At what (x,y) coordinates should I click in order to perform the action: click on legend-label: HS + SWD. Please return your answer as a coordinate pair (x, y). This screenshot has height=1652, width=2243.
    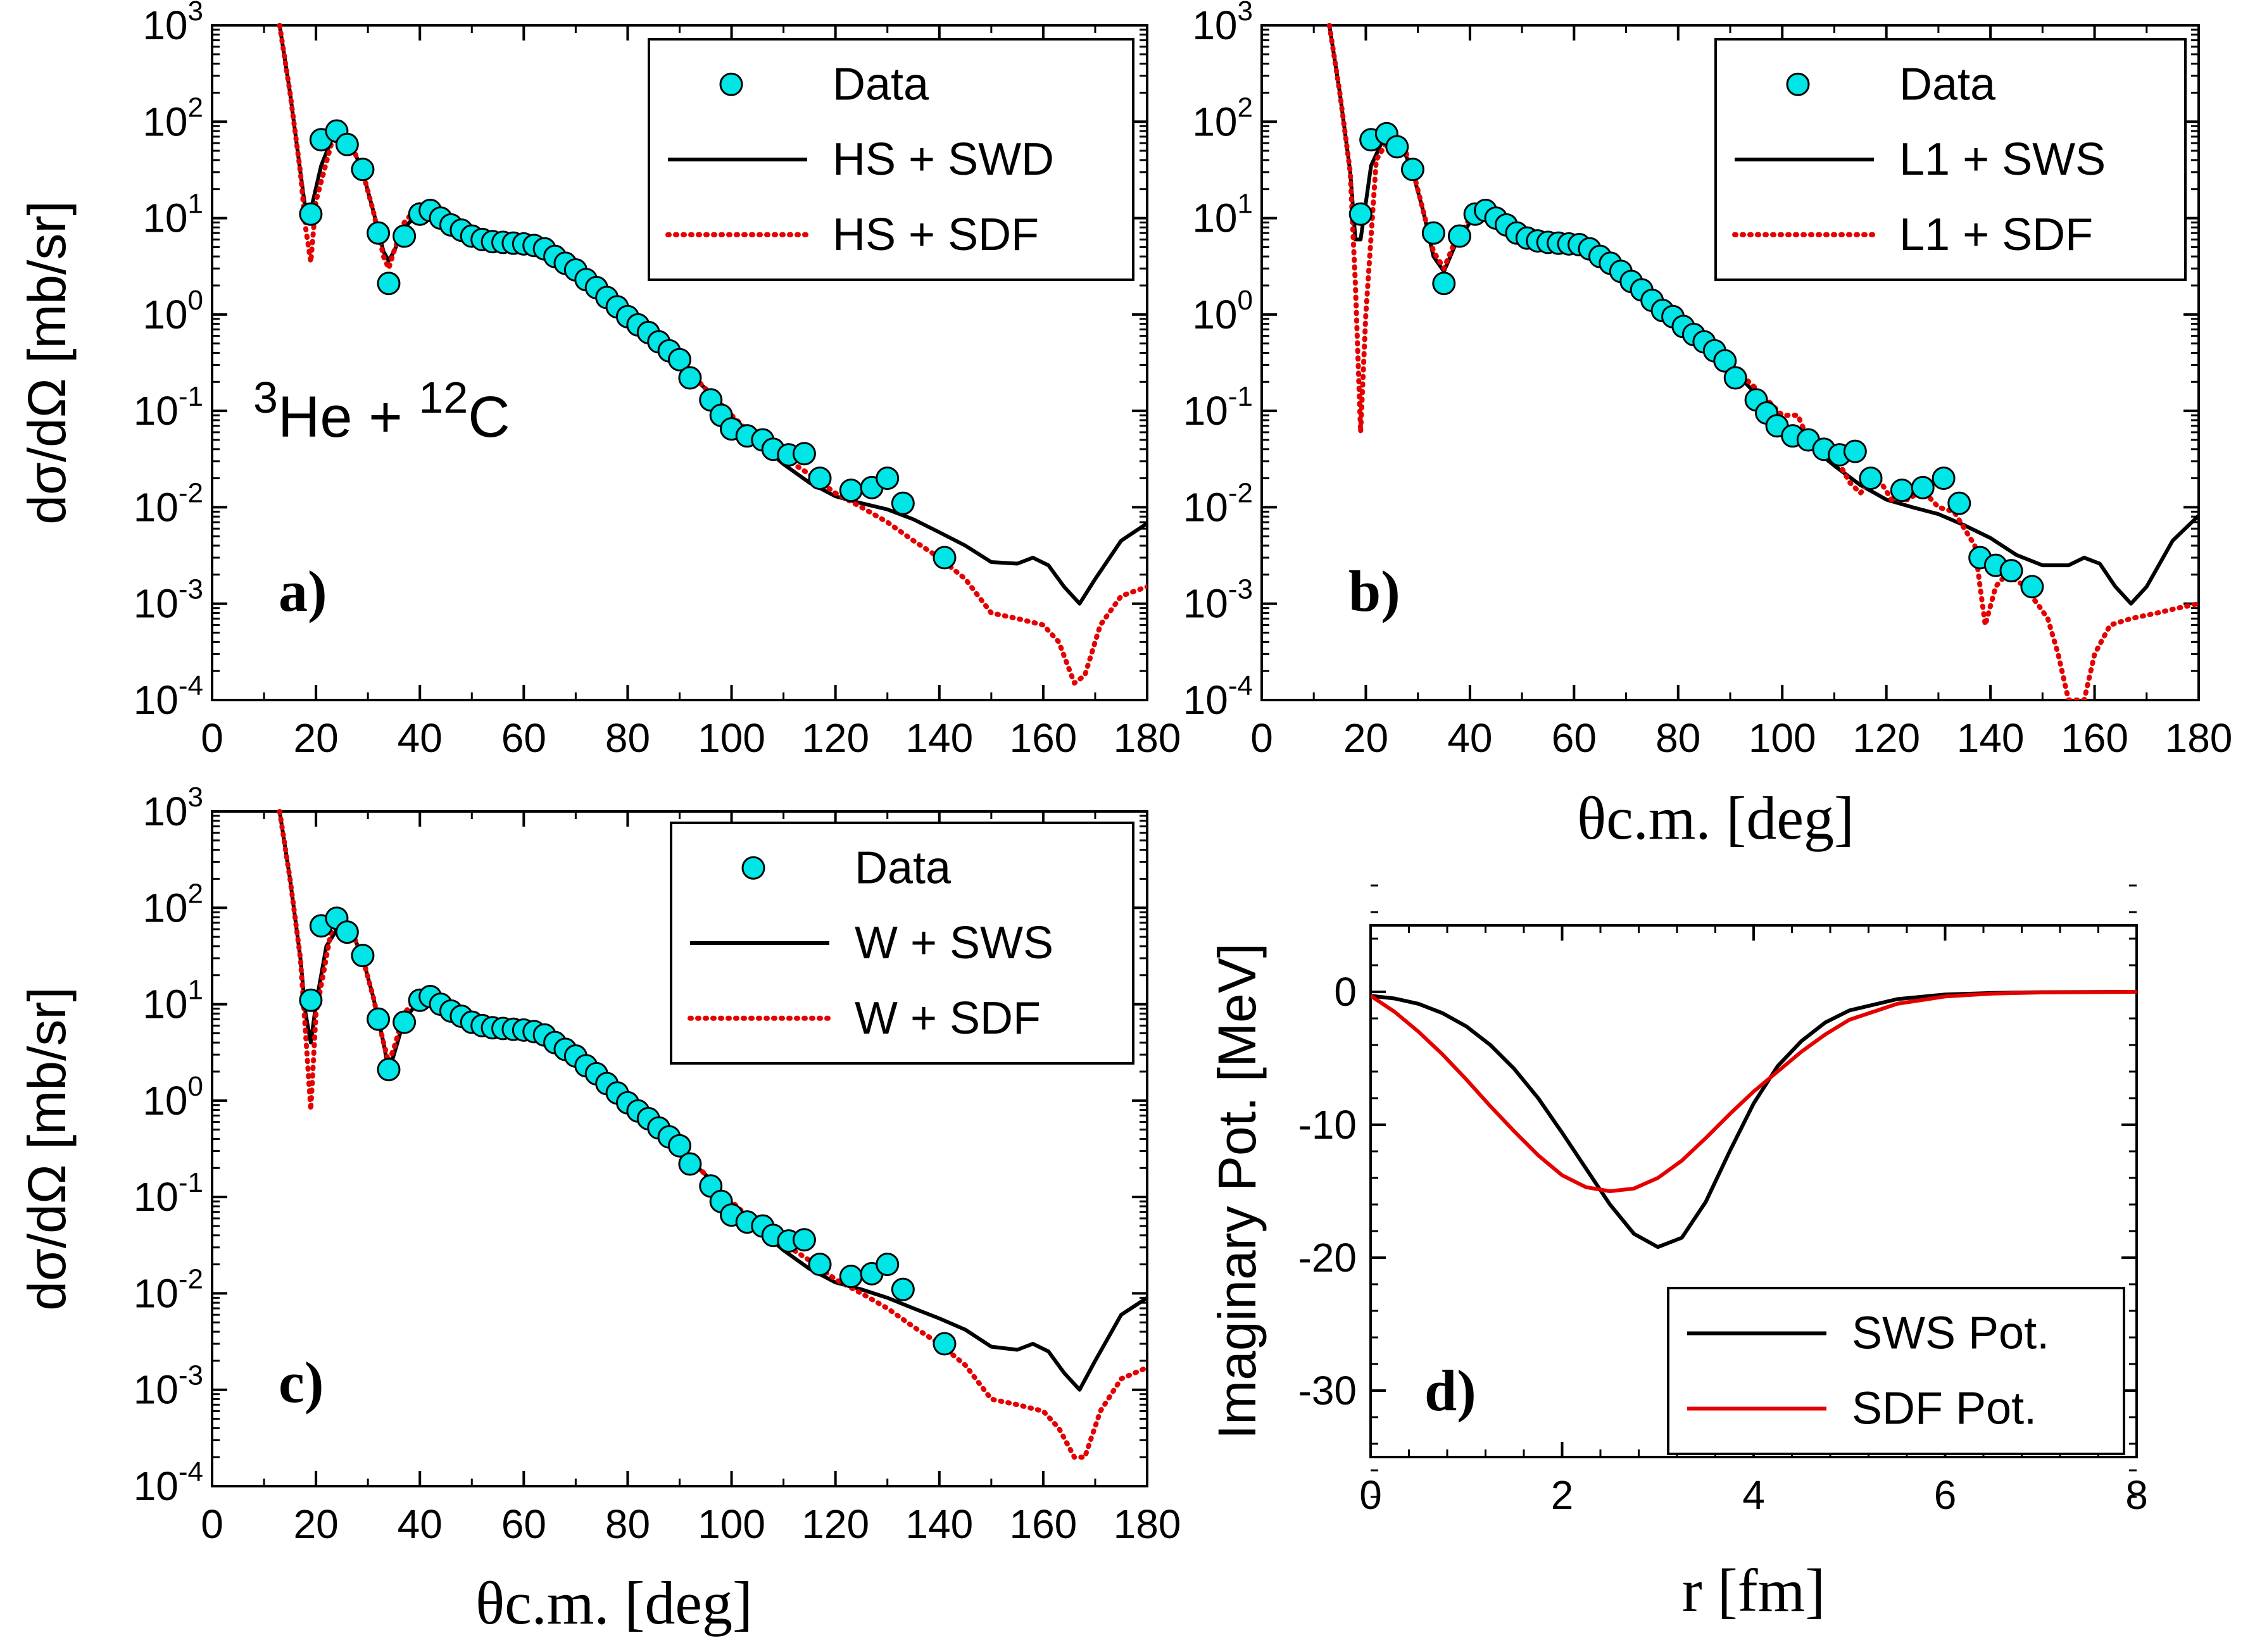
    Looking at the image, I should click on (943, 159).